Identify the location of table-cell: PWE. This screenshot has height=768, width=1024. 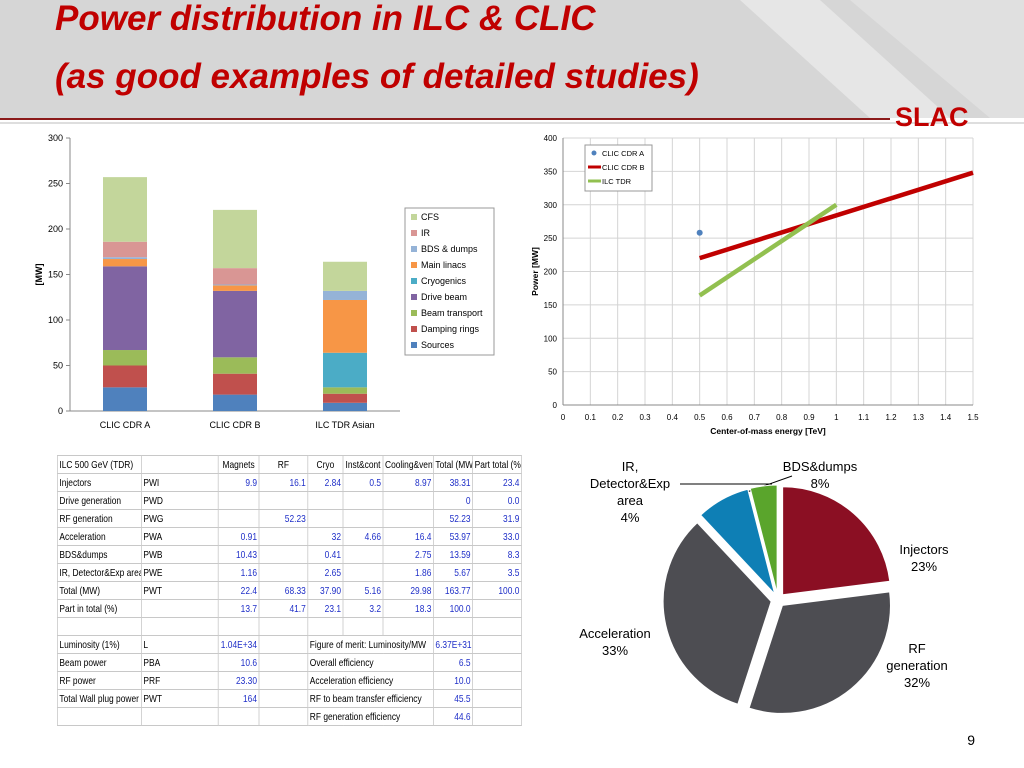
(179, 572).